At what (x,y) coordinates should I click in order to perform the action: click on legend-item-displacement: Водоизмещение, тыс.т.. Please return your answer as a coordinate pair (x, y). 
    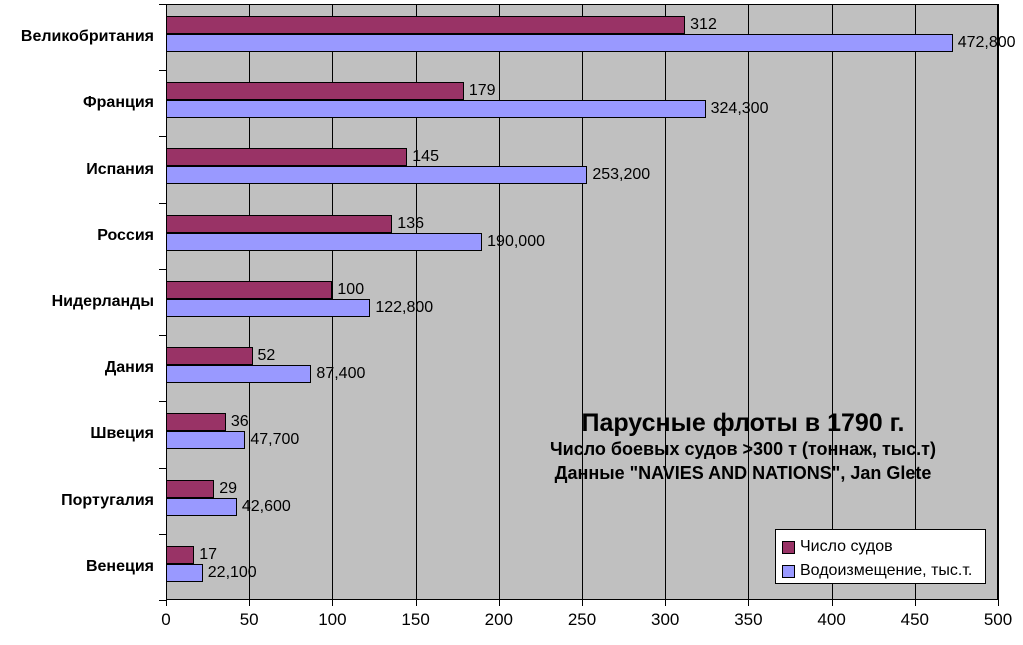
    Looking at the image, I should click on (883, 571).